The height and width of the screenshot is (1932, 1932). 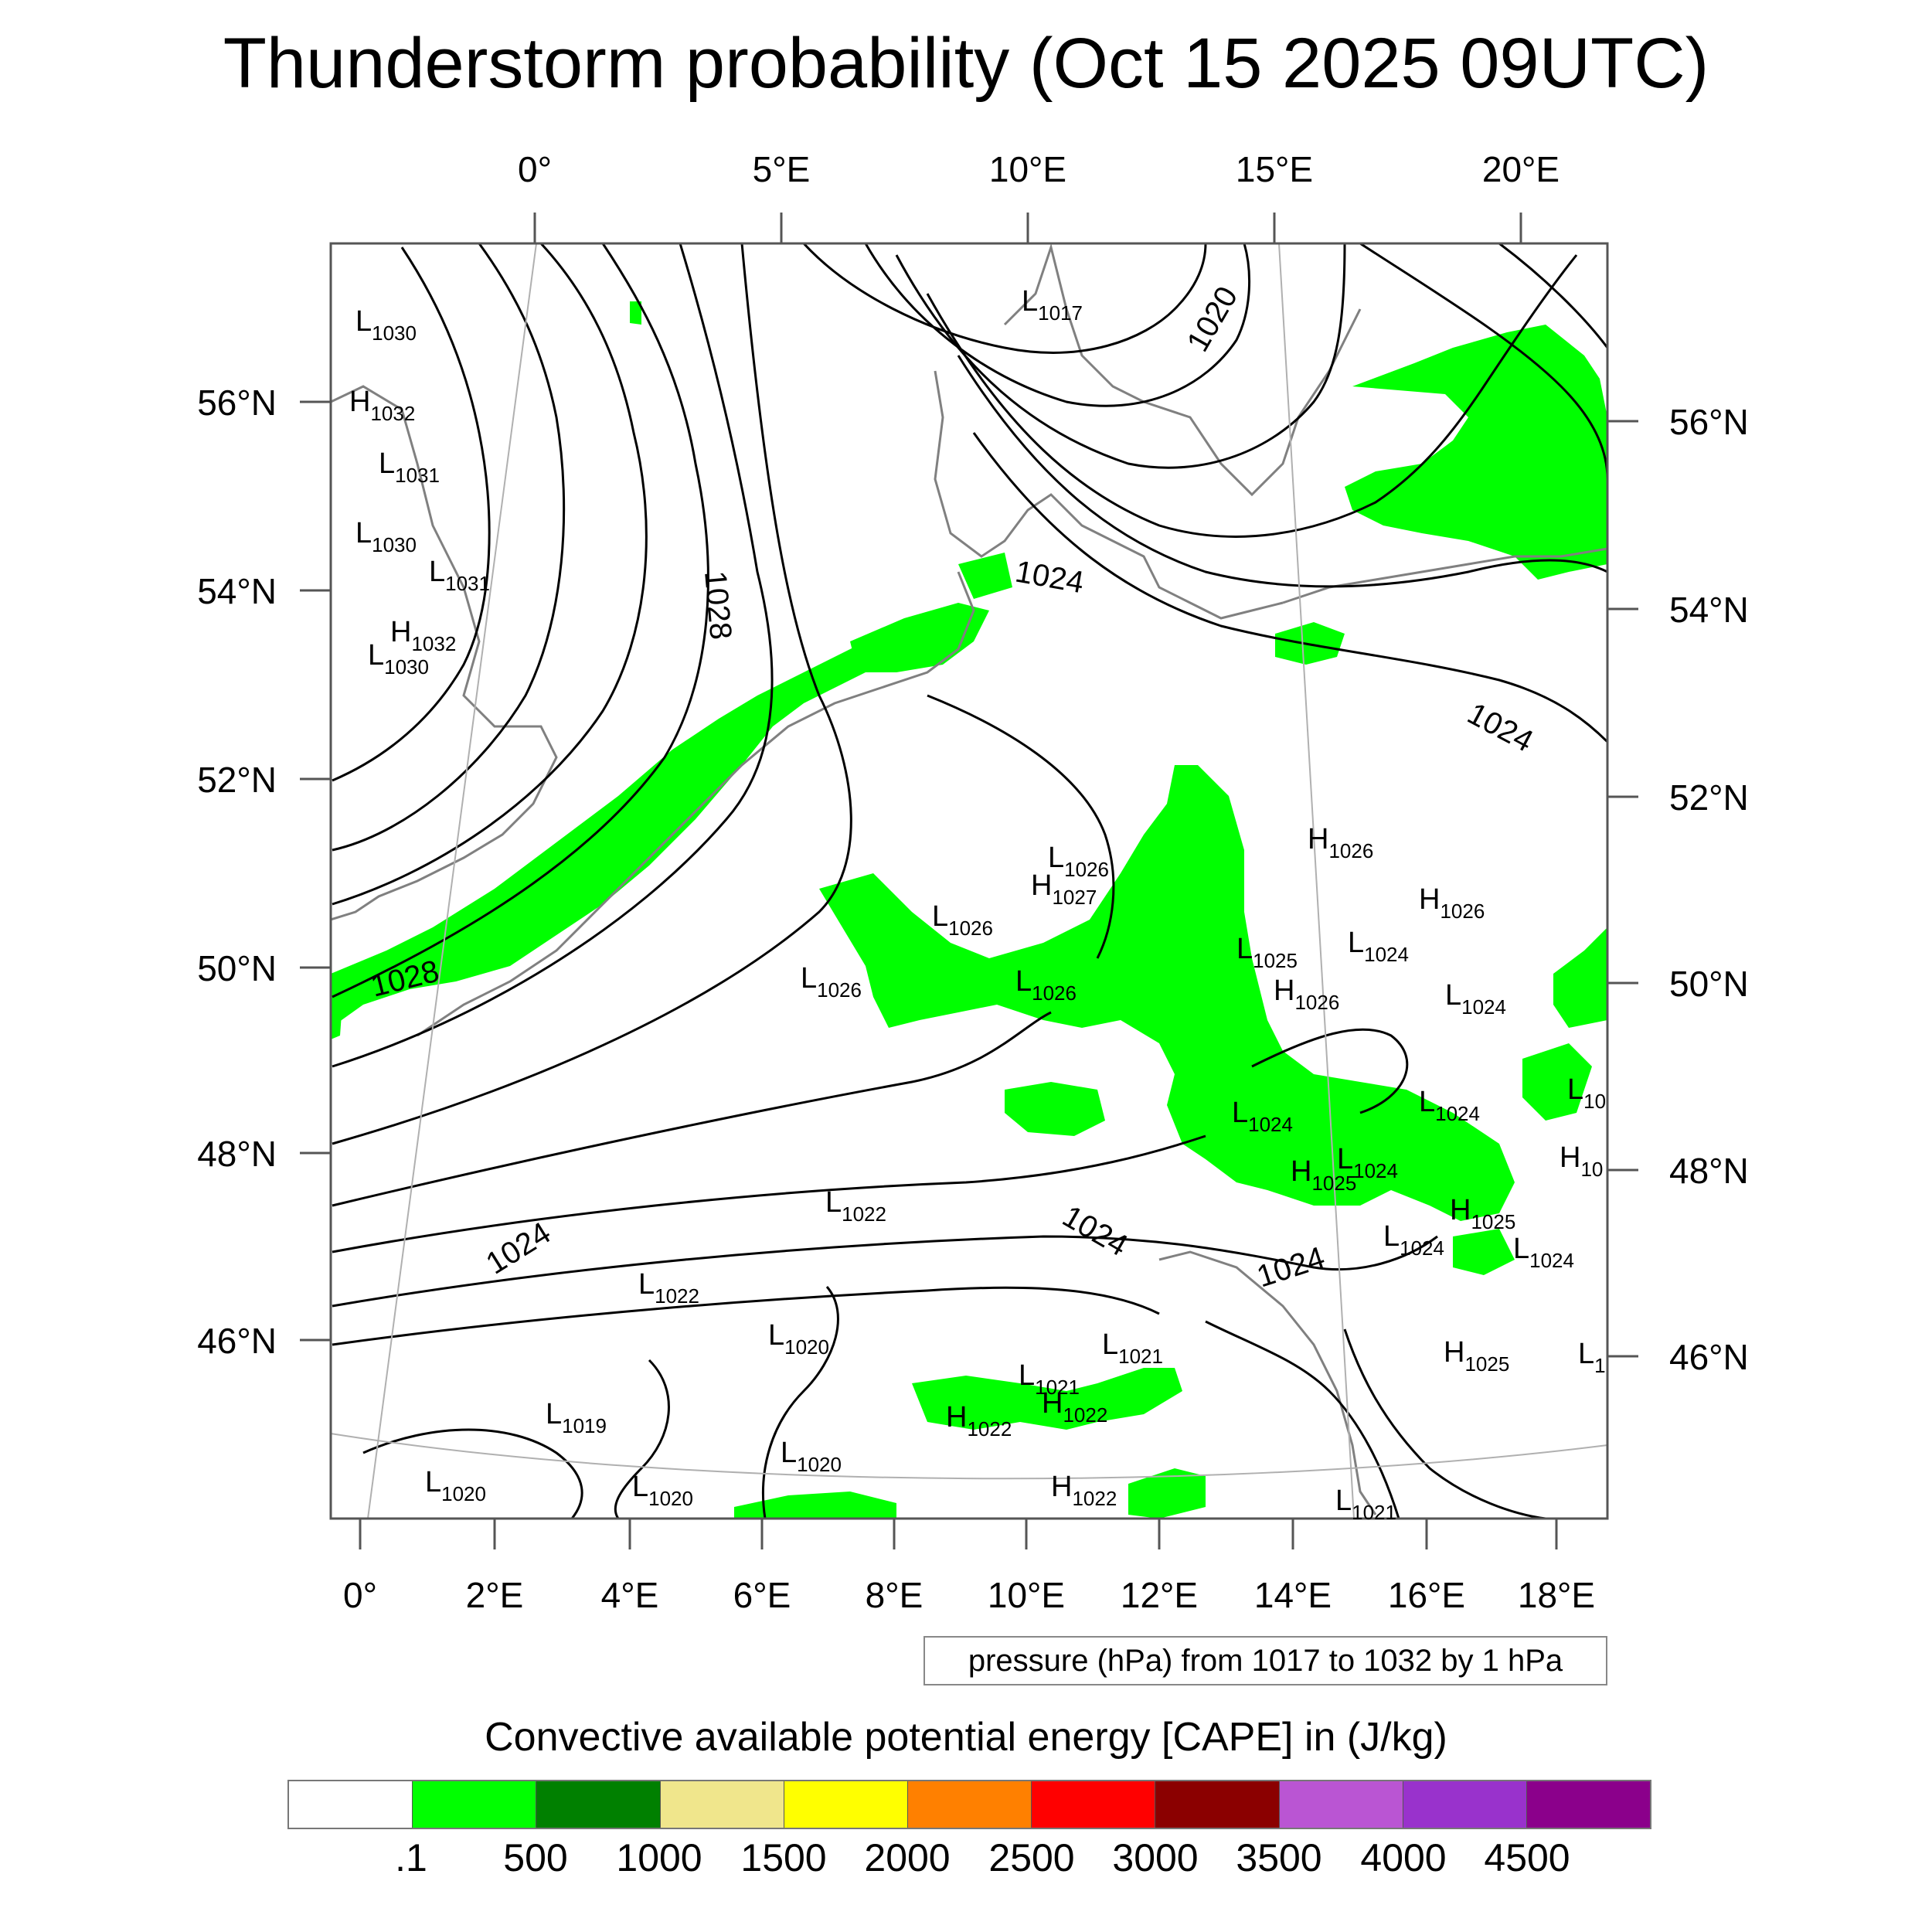 What do you see at coordinates (237, 780) in the screenshot?
I see `left-tick-label: 52°N` at bounding box center [237, 780].